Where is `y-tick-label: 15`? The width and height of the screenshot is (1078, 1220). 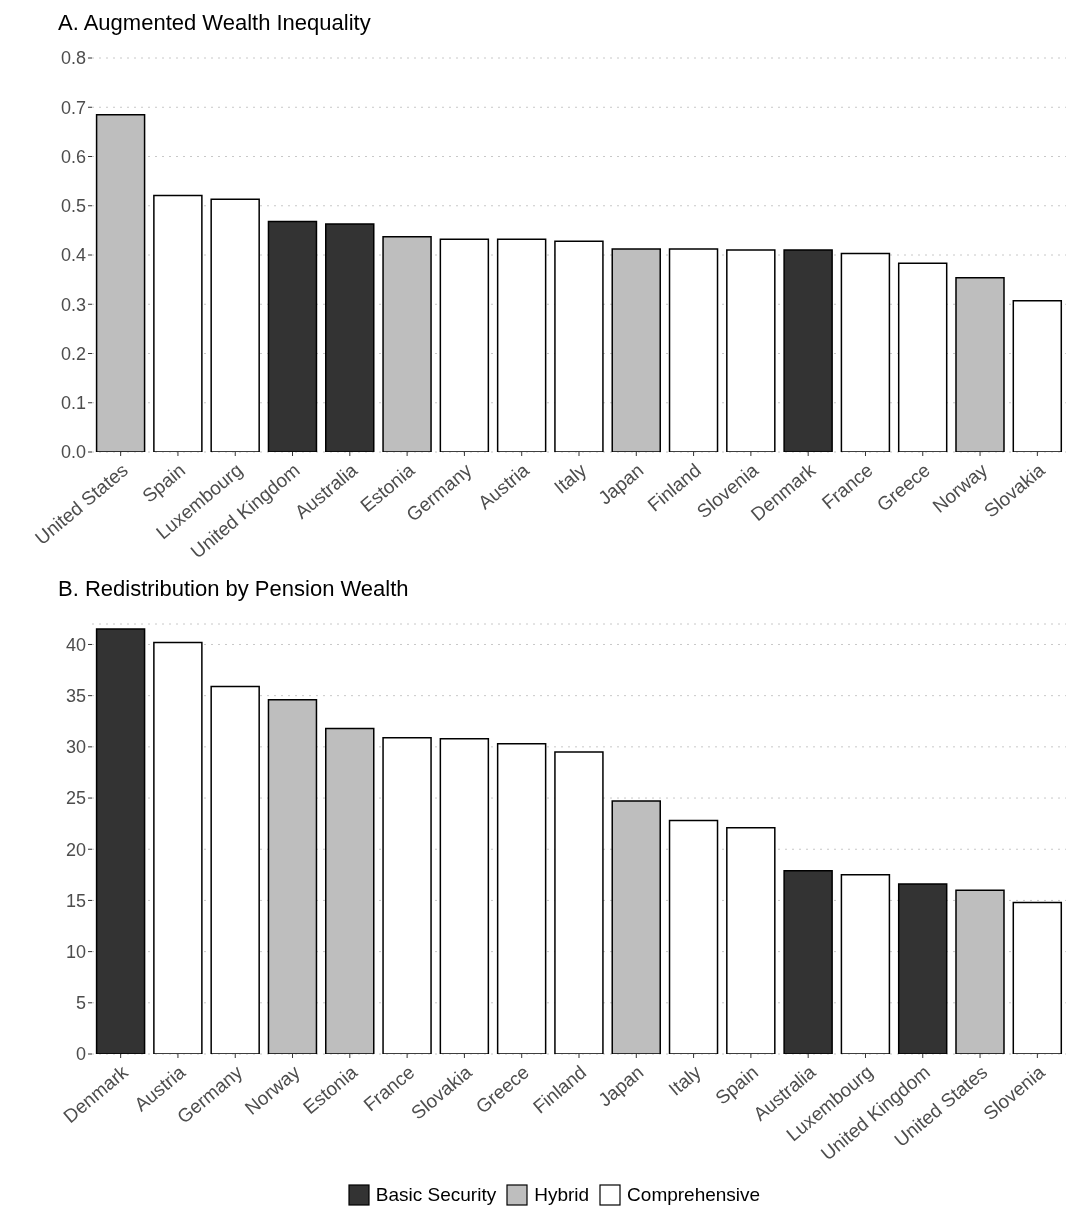
y-tick-label: 15 is located at coordinates (75, 900).